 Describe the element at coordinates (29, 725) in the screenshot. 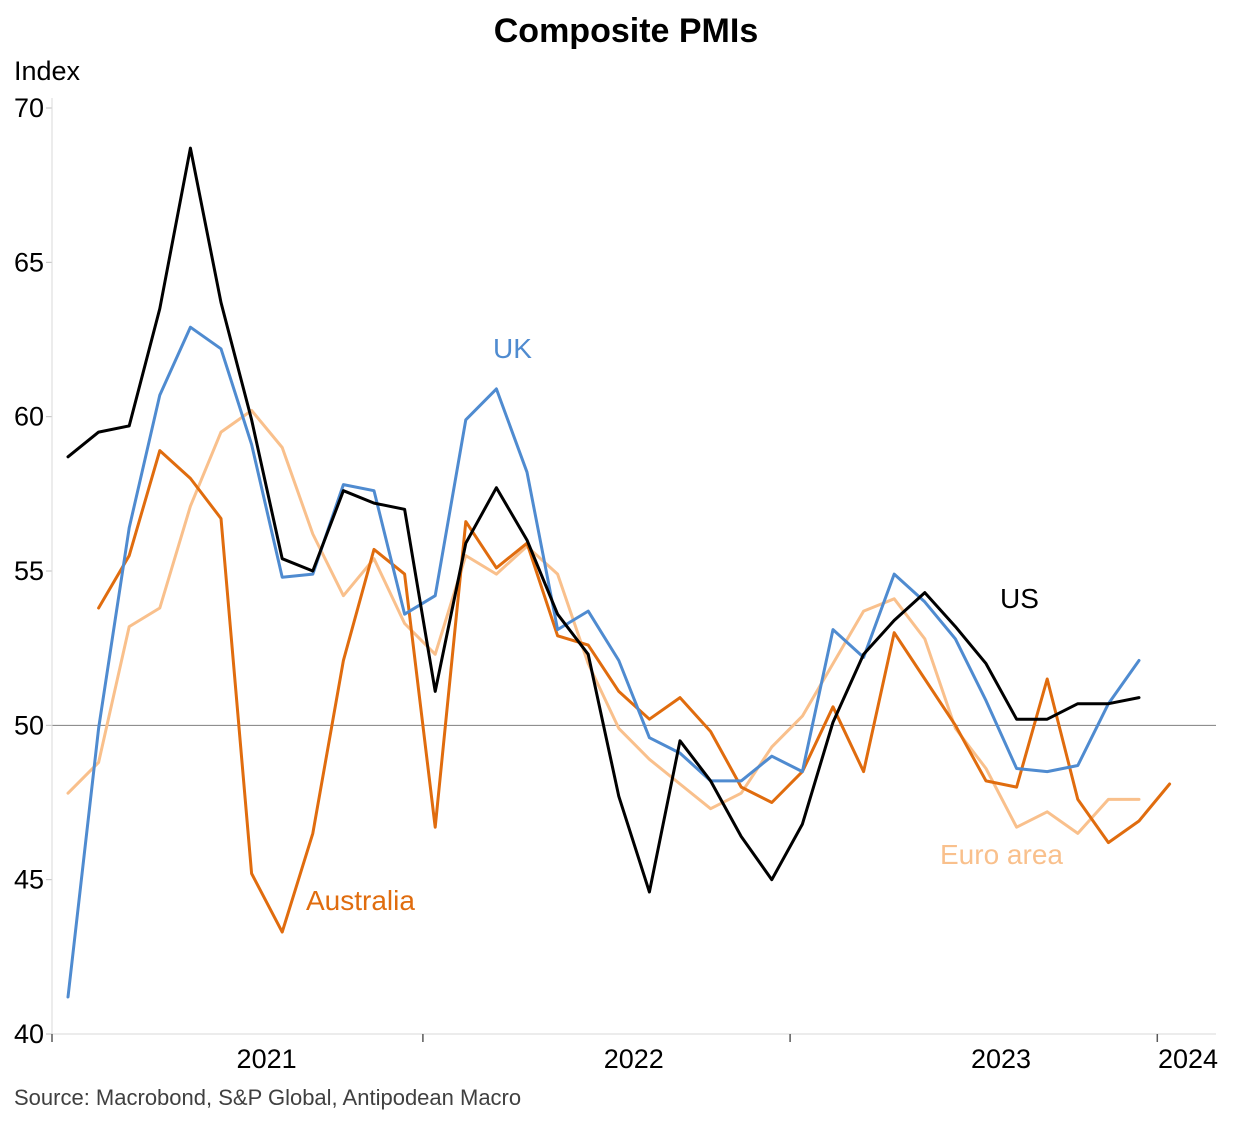

I see `y-tick-label-50: 50` at that location.